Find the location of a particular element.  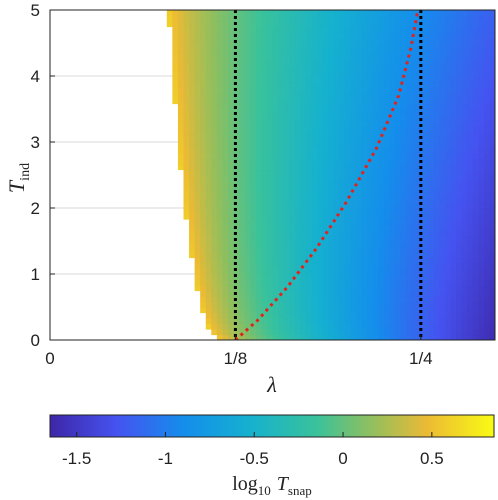

y-tick-label: 5 is located at coordinates (35, 10).